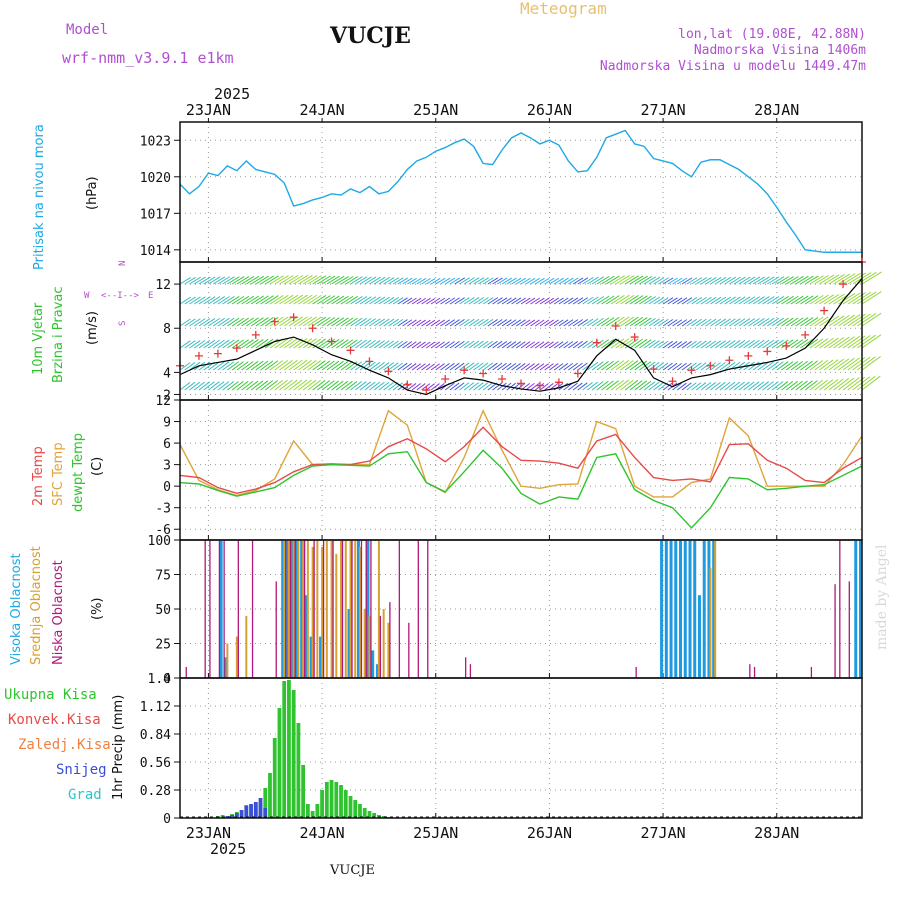 This screenshot has width=900, height=900. I want to click on clouds-ytick-label: 0, so click(167, 679).